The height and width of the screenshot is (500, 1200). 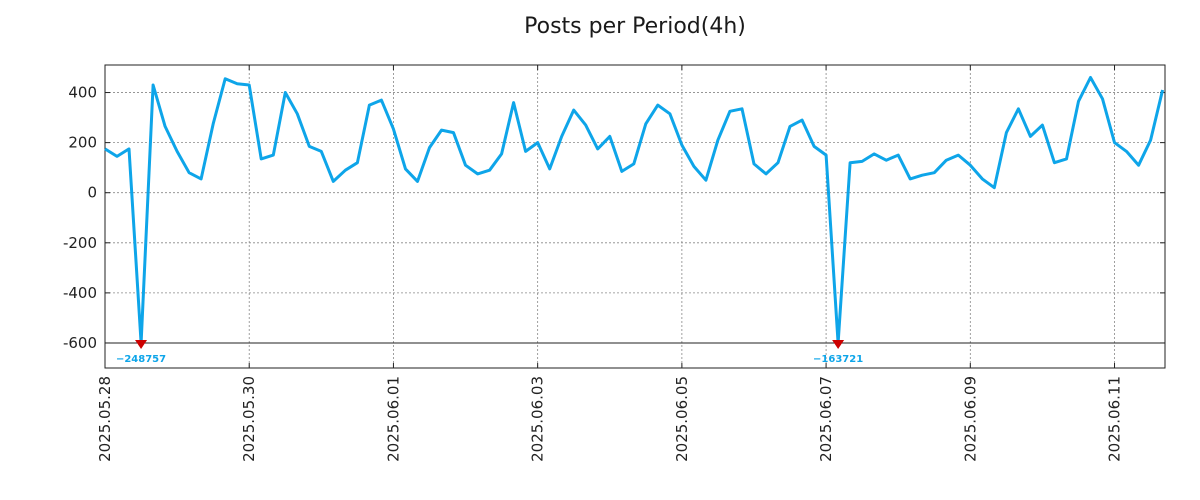 What do you see at coordinates (489, 352) in the screenshot?
I see `annotation-layer: −248757 −163721` at bounding box center [489, 352].